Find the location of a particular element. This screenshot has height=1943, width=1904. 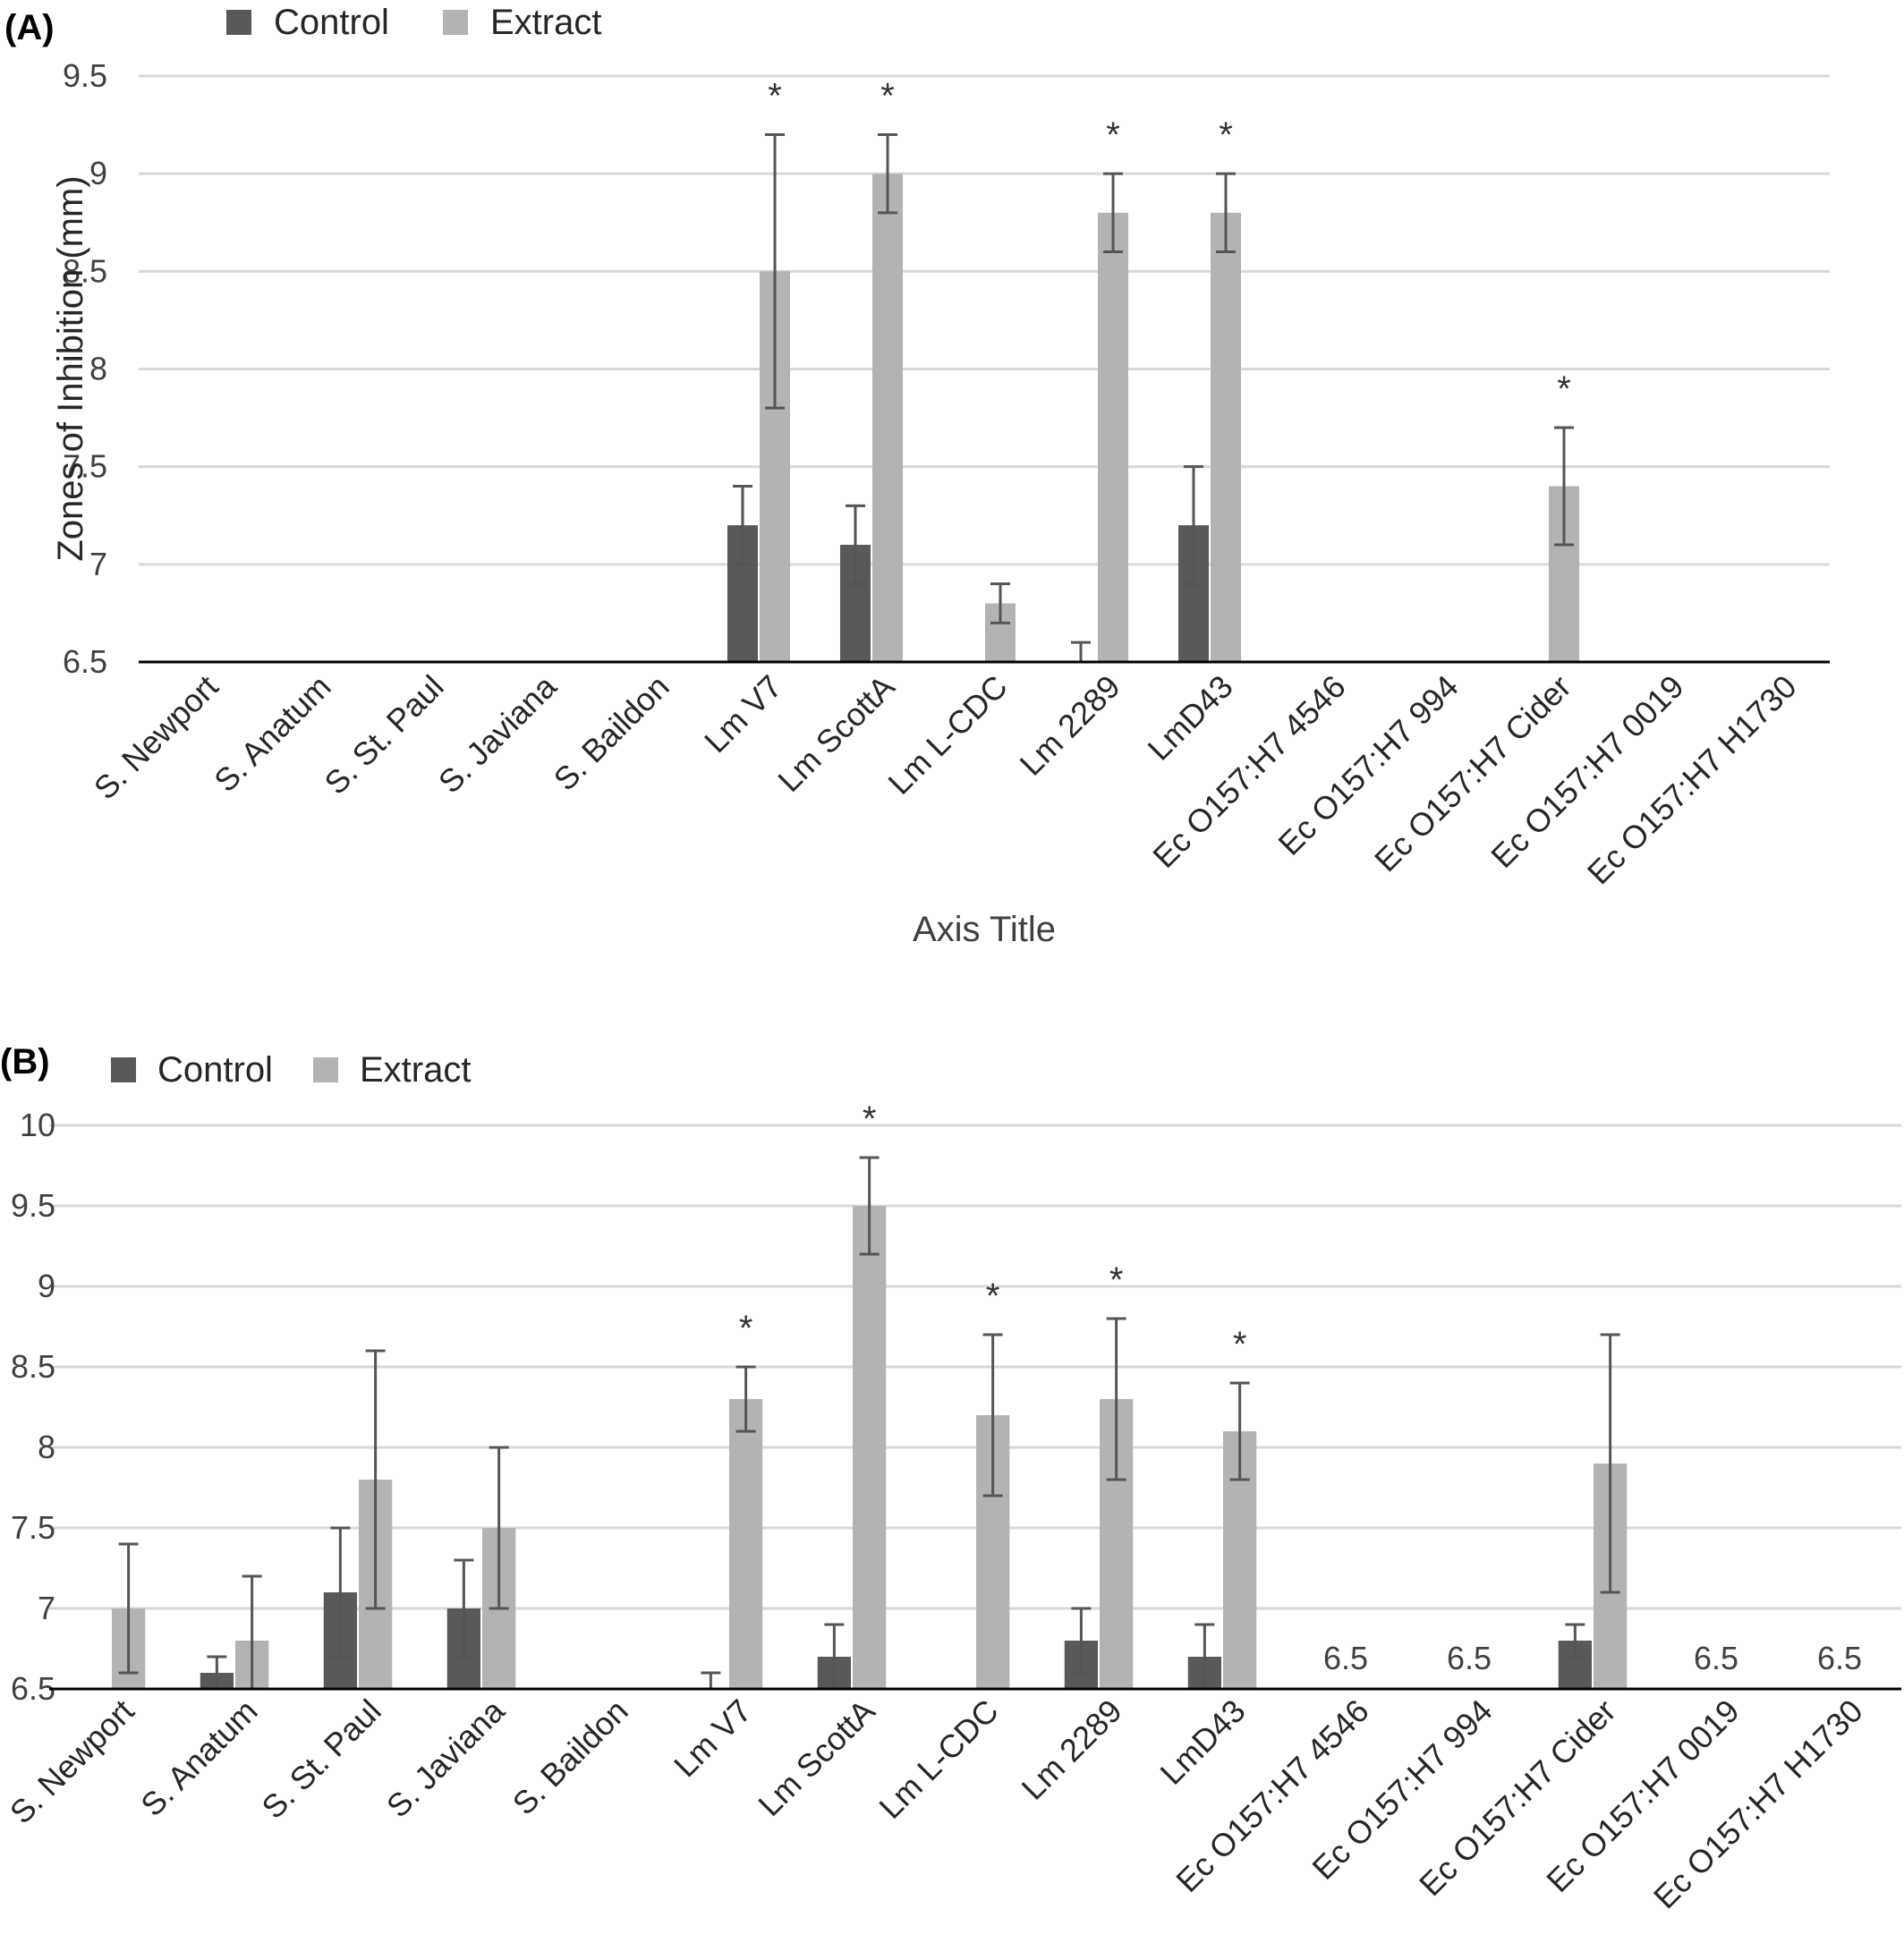

panel-label: (A) is located at coordinates (29, 27).